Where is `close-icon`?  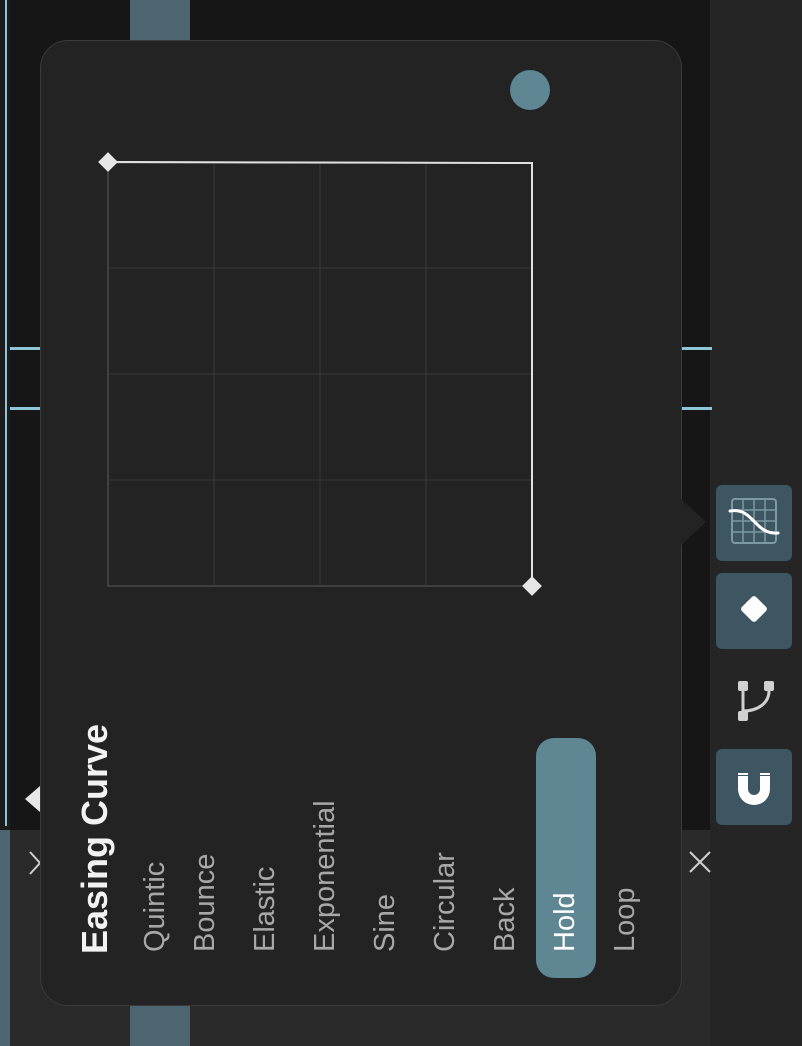 close-icon is located at coordinates (700, 862).